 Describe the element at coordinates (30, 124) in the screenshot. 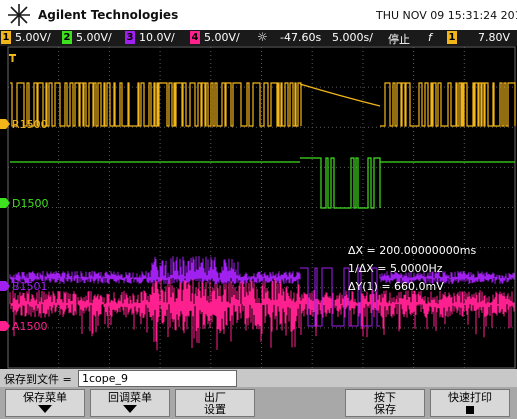

I see `waveform-label: R1500` at that location.